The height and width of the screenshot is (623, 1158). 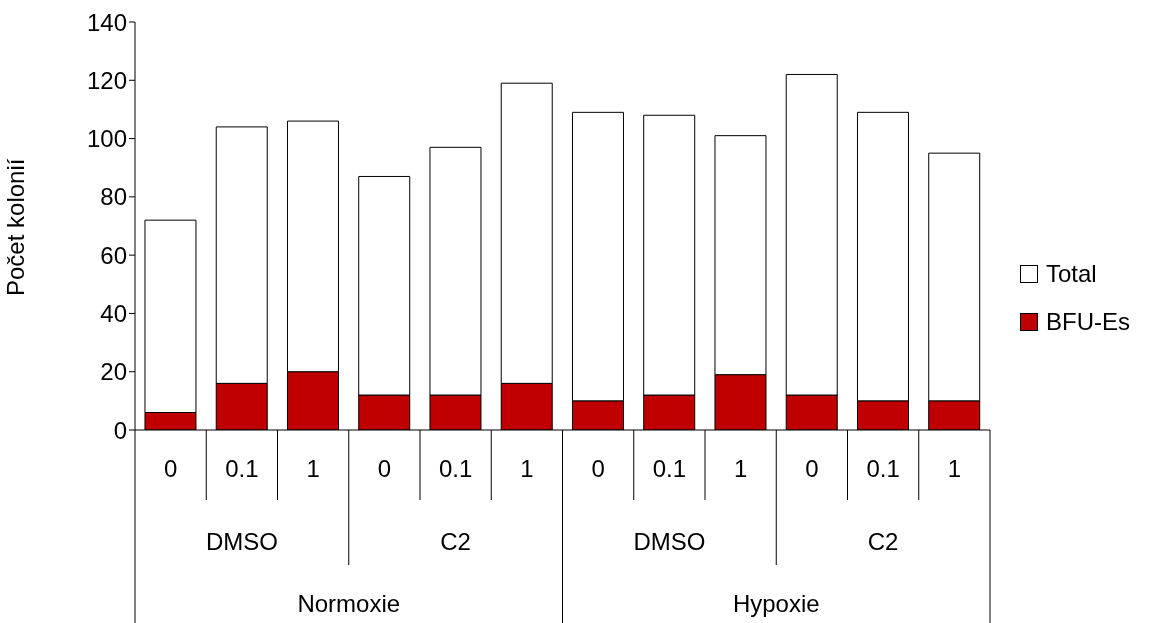 I want to click on y-tick-label: 0, so click(x=120, y=430).